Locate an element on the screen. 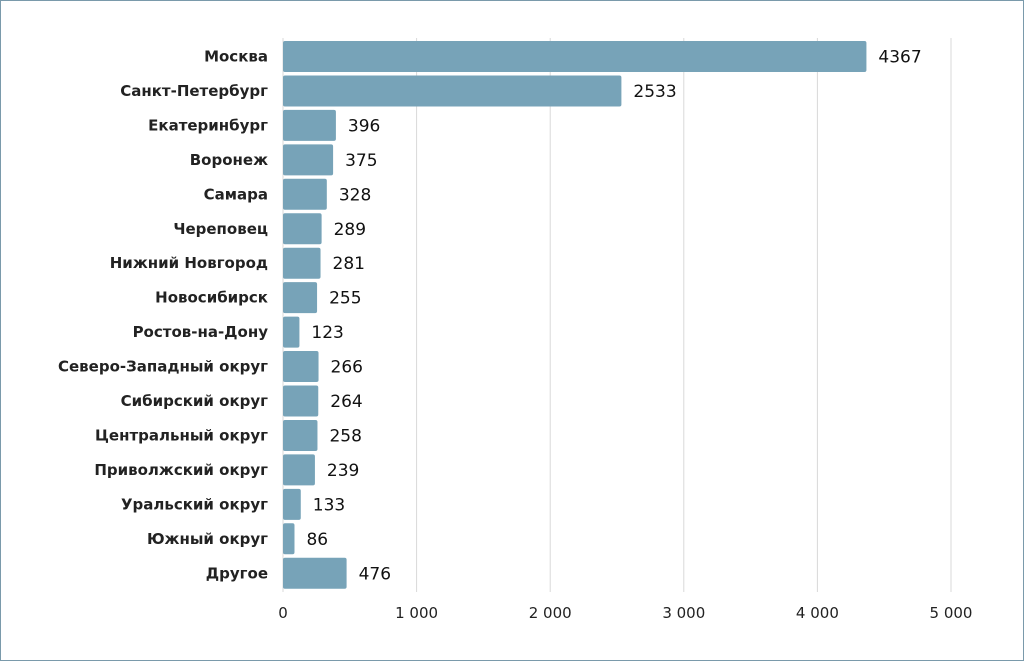 The image size is (1024, 661). x-tick-label: 0 is located at coordinates (283, 613).